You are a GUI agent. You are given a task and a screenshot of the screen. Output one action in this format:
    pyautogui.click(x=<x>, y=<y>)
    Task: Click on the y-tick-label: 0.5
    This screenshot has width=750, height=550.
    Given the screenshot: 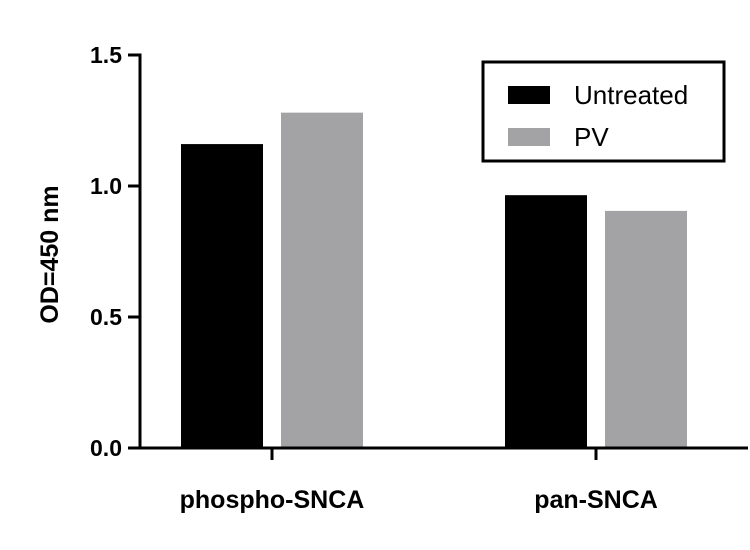 What is the action you would take?
    pyautogui.click(x=106, y=317)
    